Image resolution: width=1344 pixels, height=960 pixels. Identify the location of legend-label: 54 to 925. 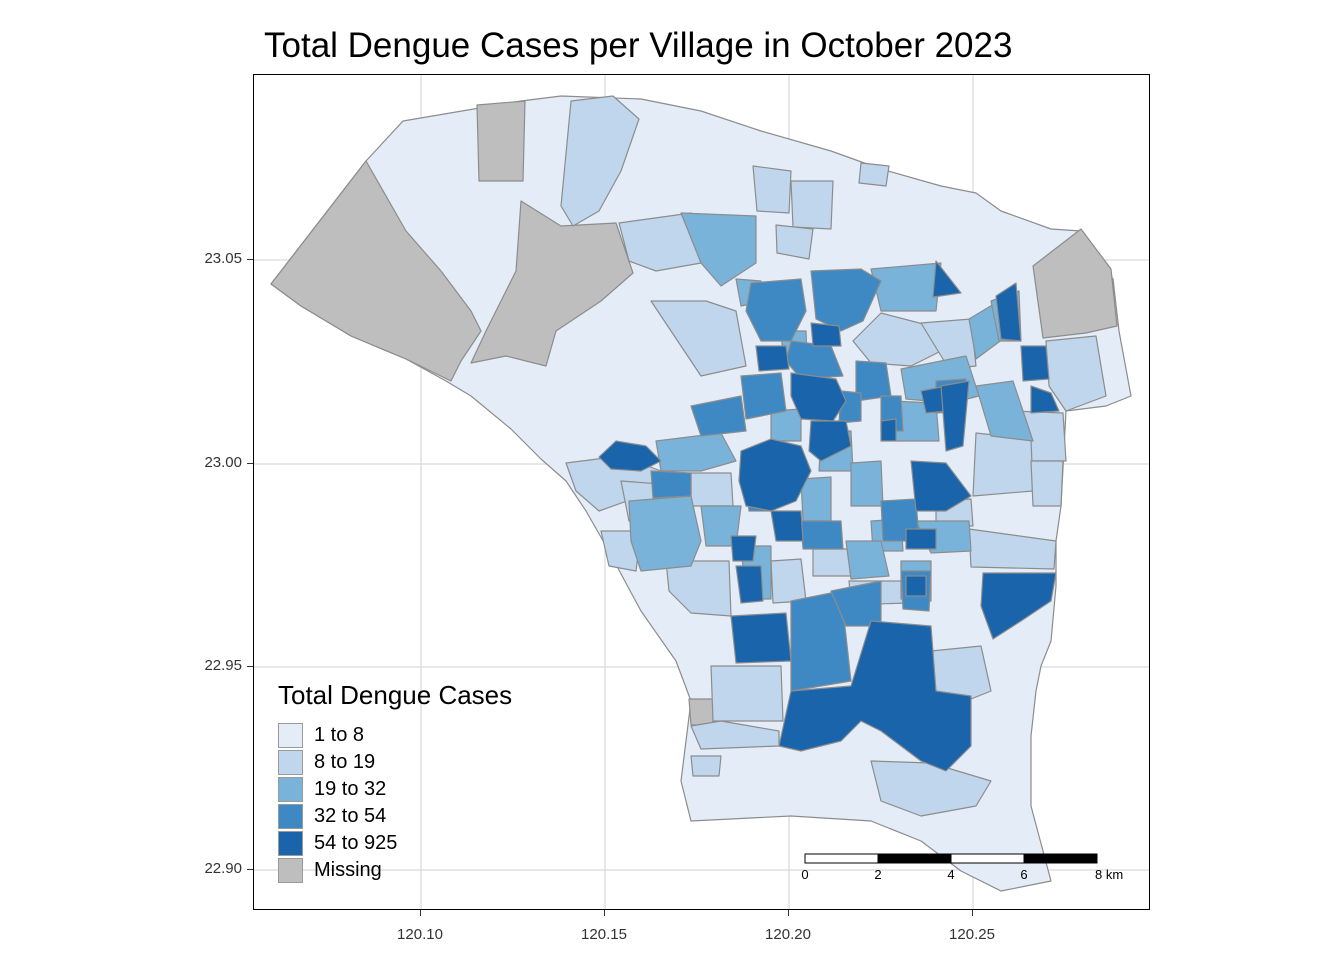
(356, 843).